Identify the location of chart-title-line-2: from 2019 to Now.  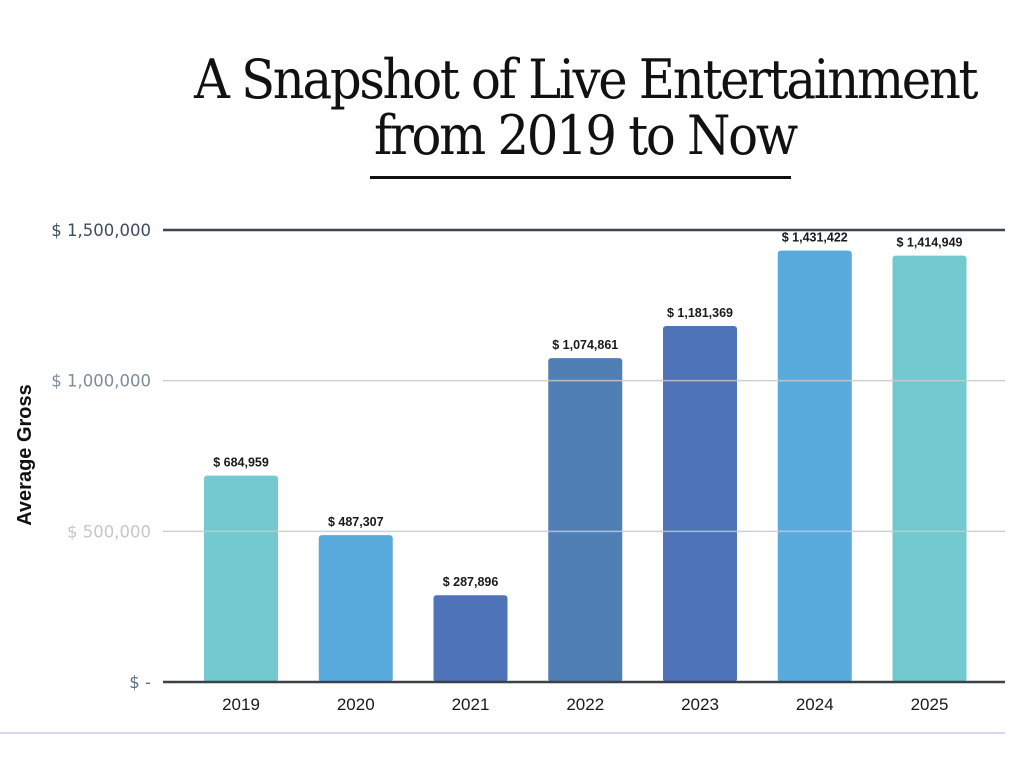
(586, 135).